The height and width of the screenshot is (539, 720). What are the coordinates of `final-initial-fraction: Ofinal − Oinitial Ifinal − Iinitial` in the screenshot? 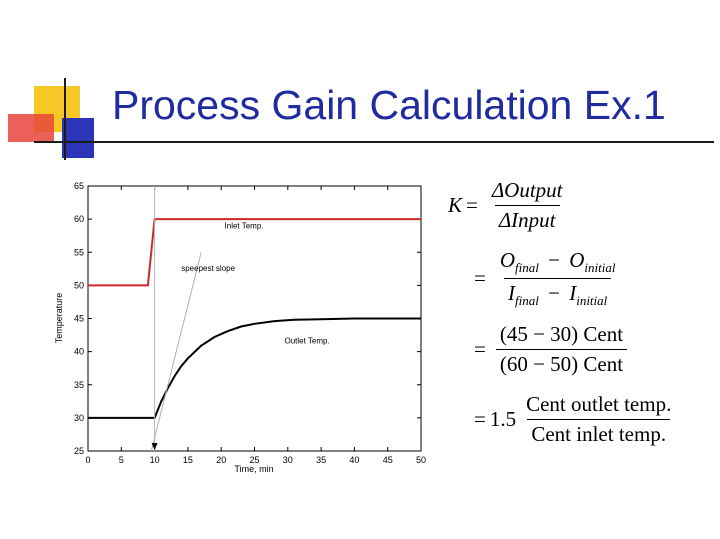 It's located at (558, 278).